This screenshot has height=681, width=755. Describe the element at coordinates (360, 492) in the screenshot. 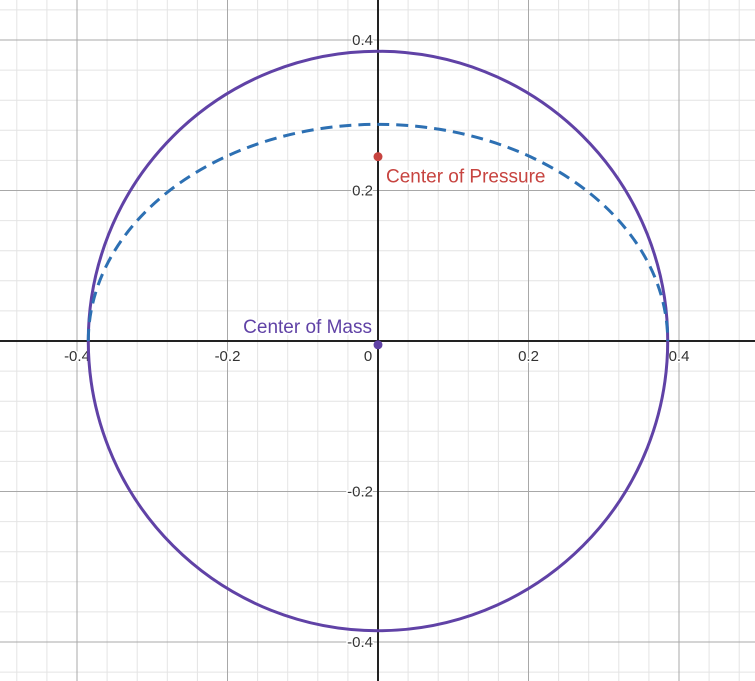

I see `y-tick-label: -0.2` at that location.